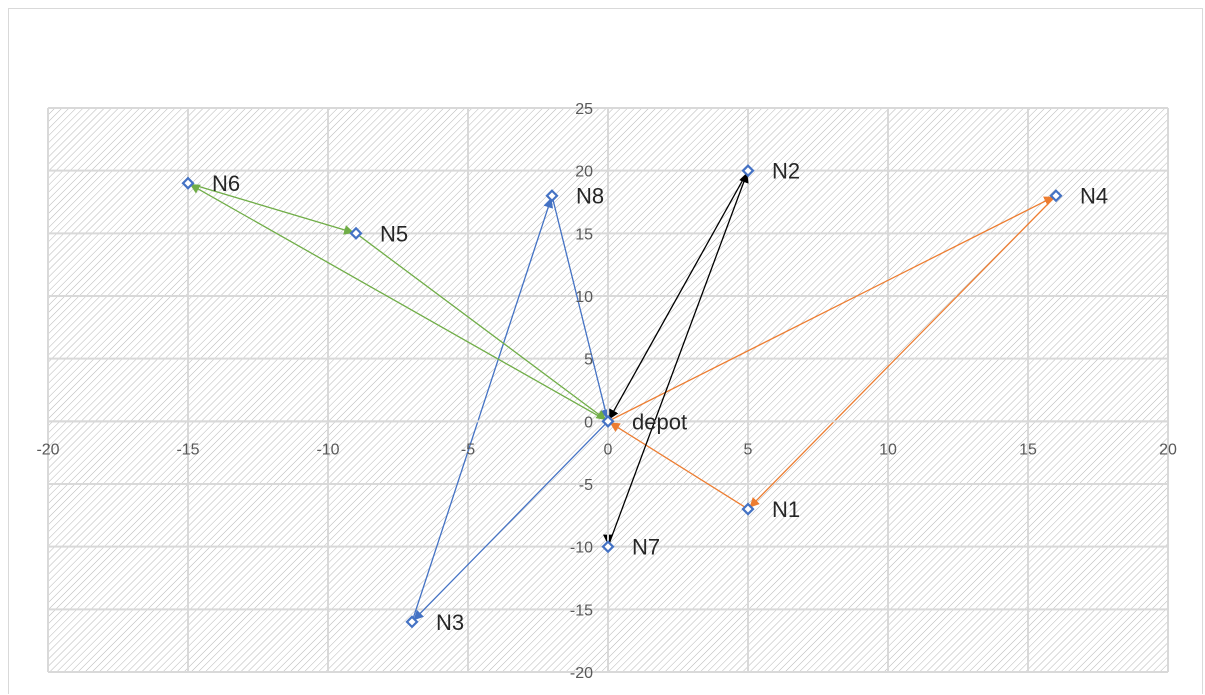 This screenshot has width=1205, height=695. Describe the element at coordinates (786, 171) in the screenshot. I see `point-label: N2` at that location.